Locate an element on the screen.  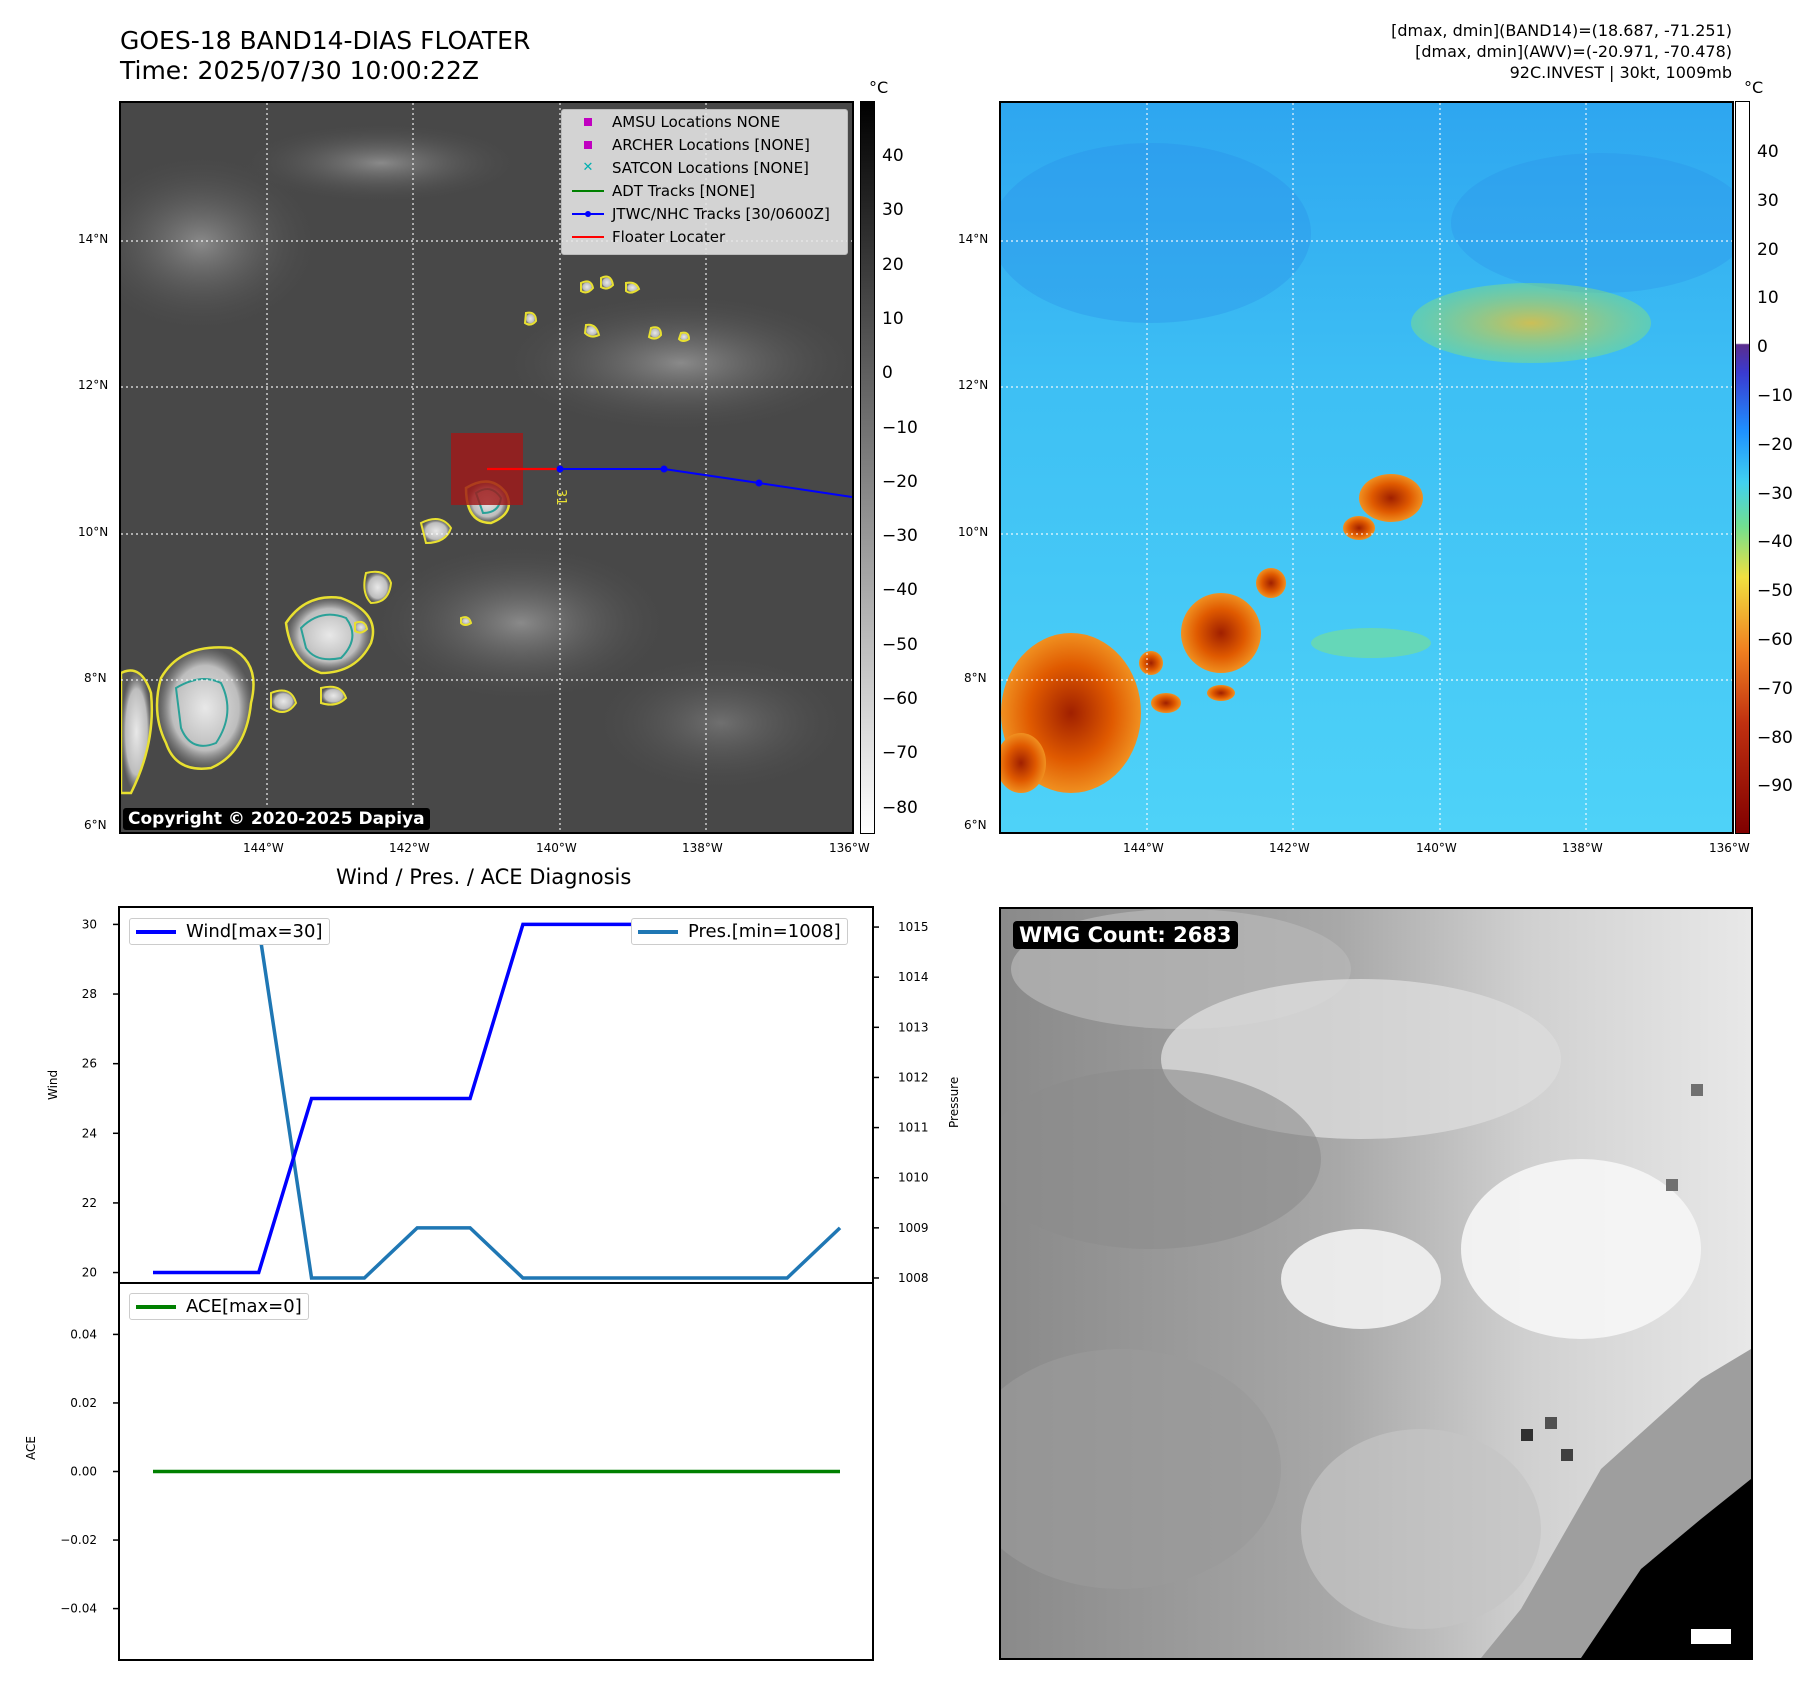
ace-tick-label: 0.04 is located at coordinates (83, 1334).